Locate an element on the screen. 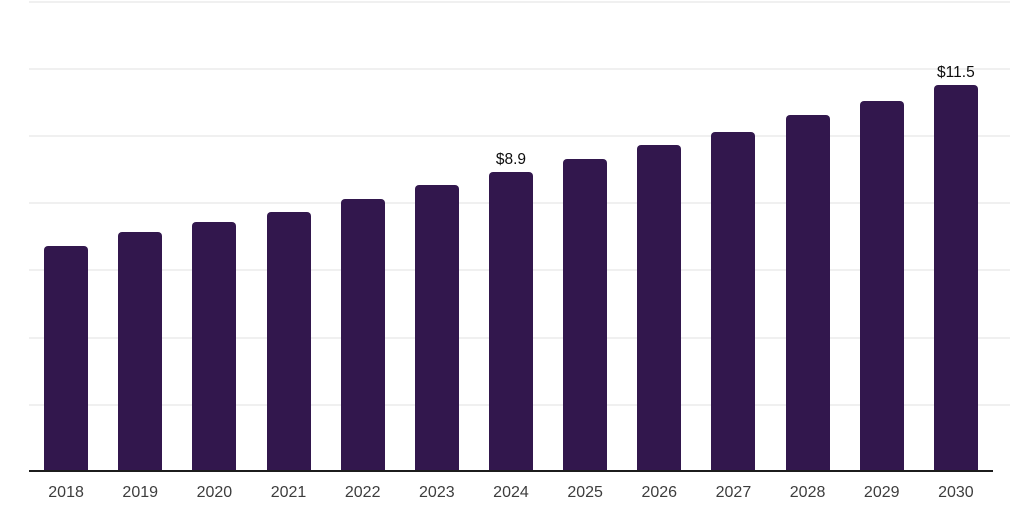  x-axis-line is located at coordinates (511, 471).